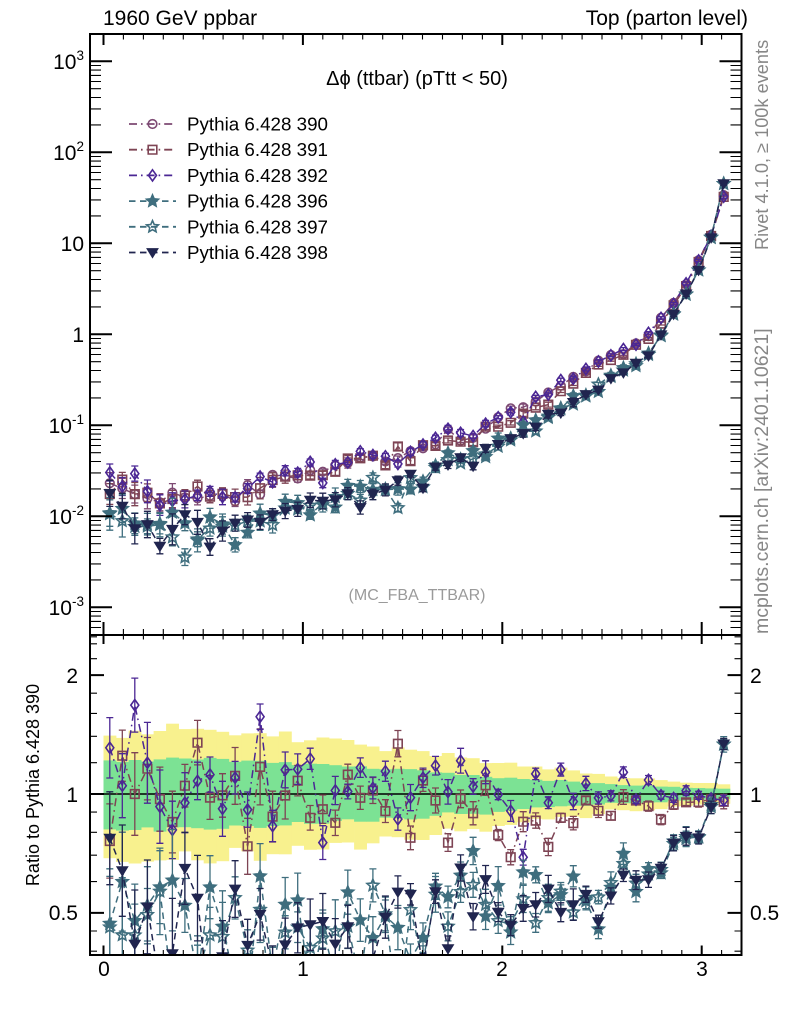  Describe the element at coordinates (72, 244) in the screenshot. I see `svg-text: 10` at that location.